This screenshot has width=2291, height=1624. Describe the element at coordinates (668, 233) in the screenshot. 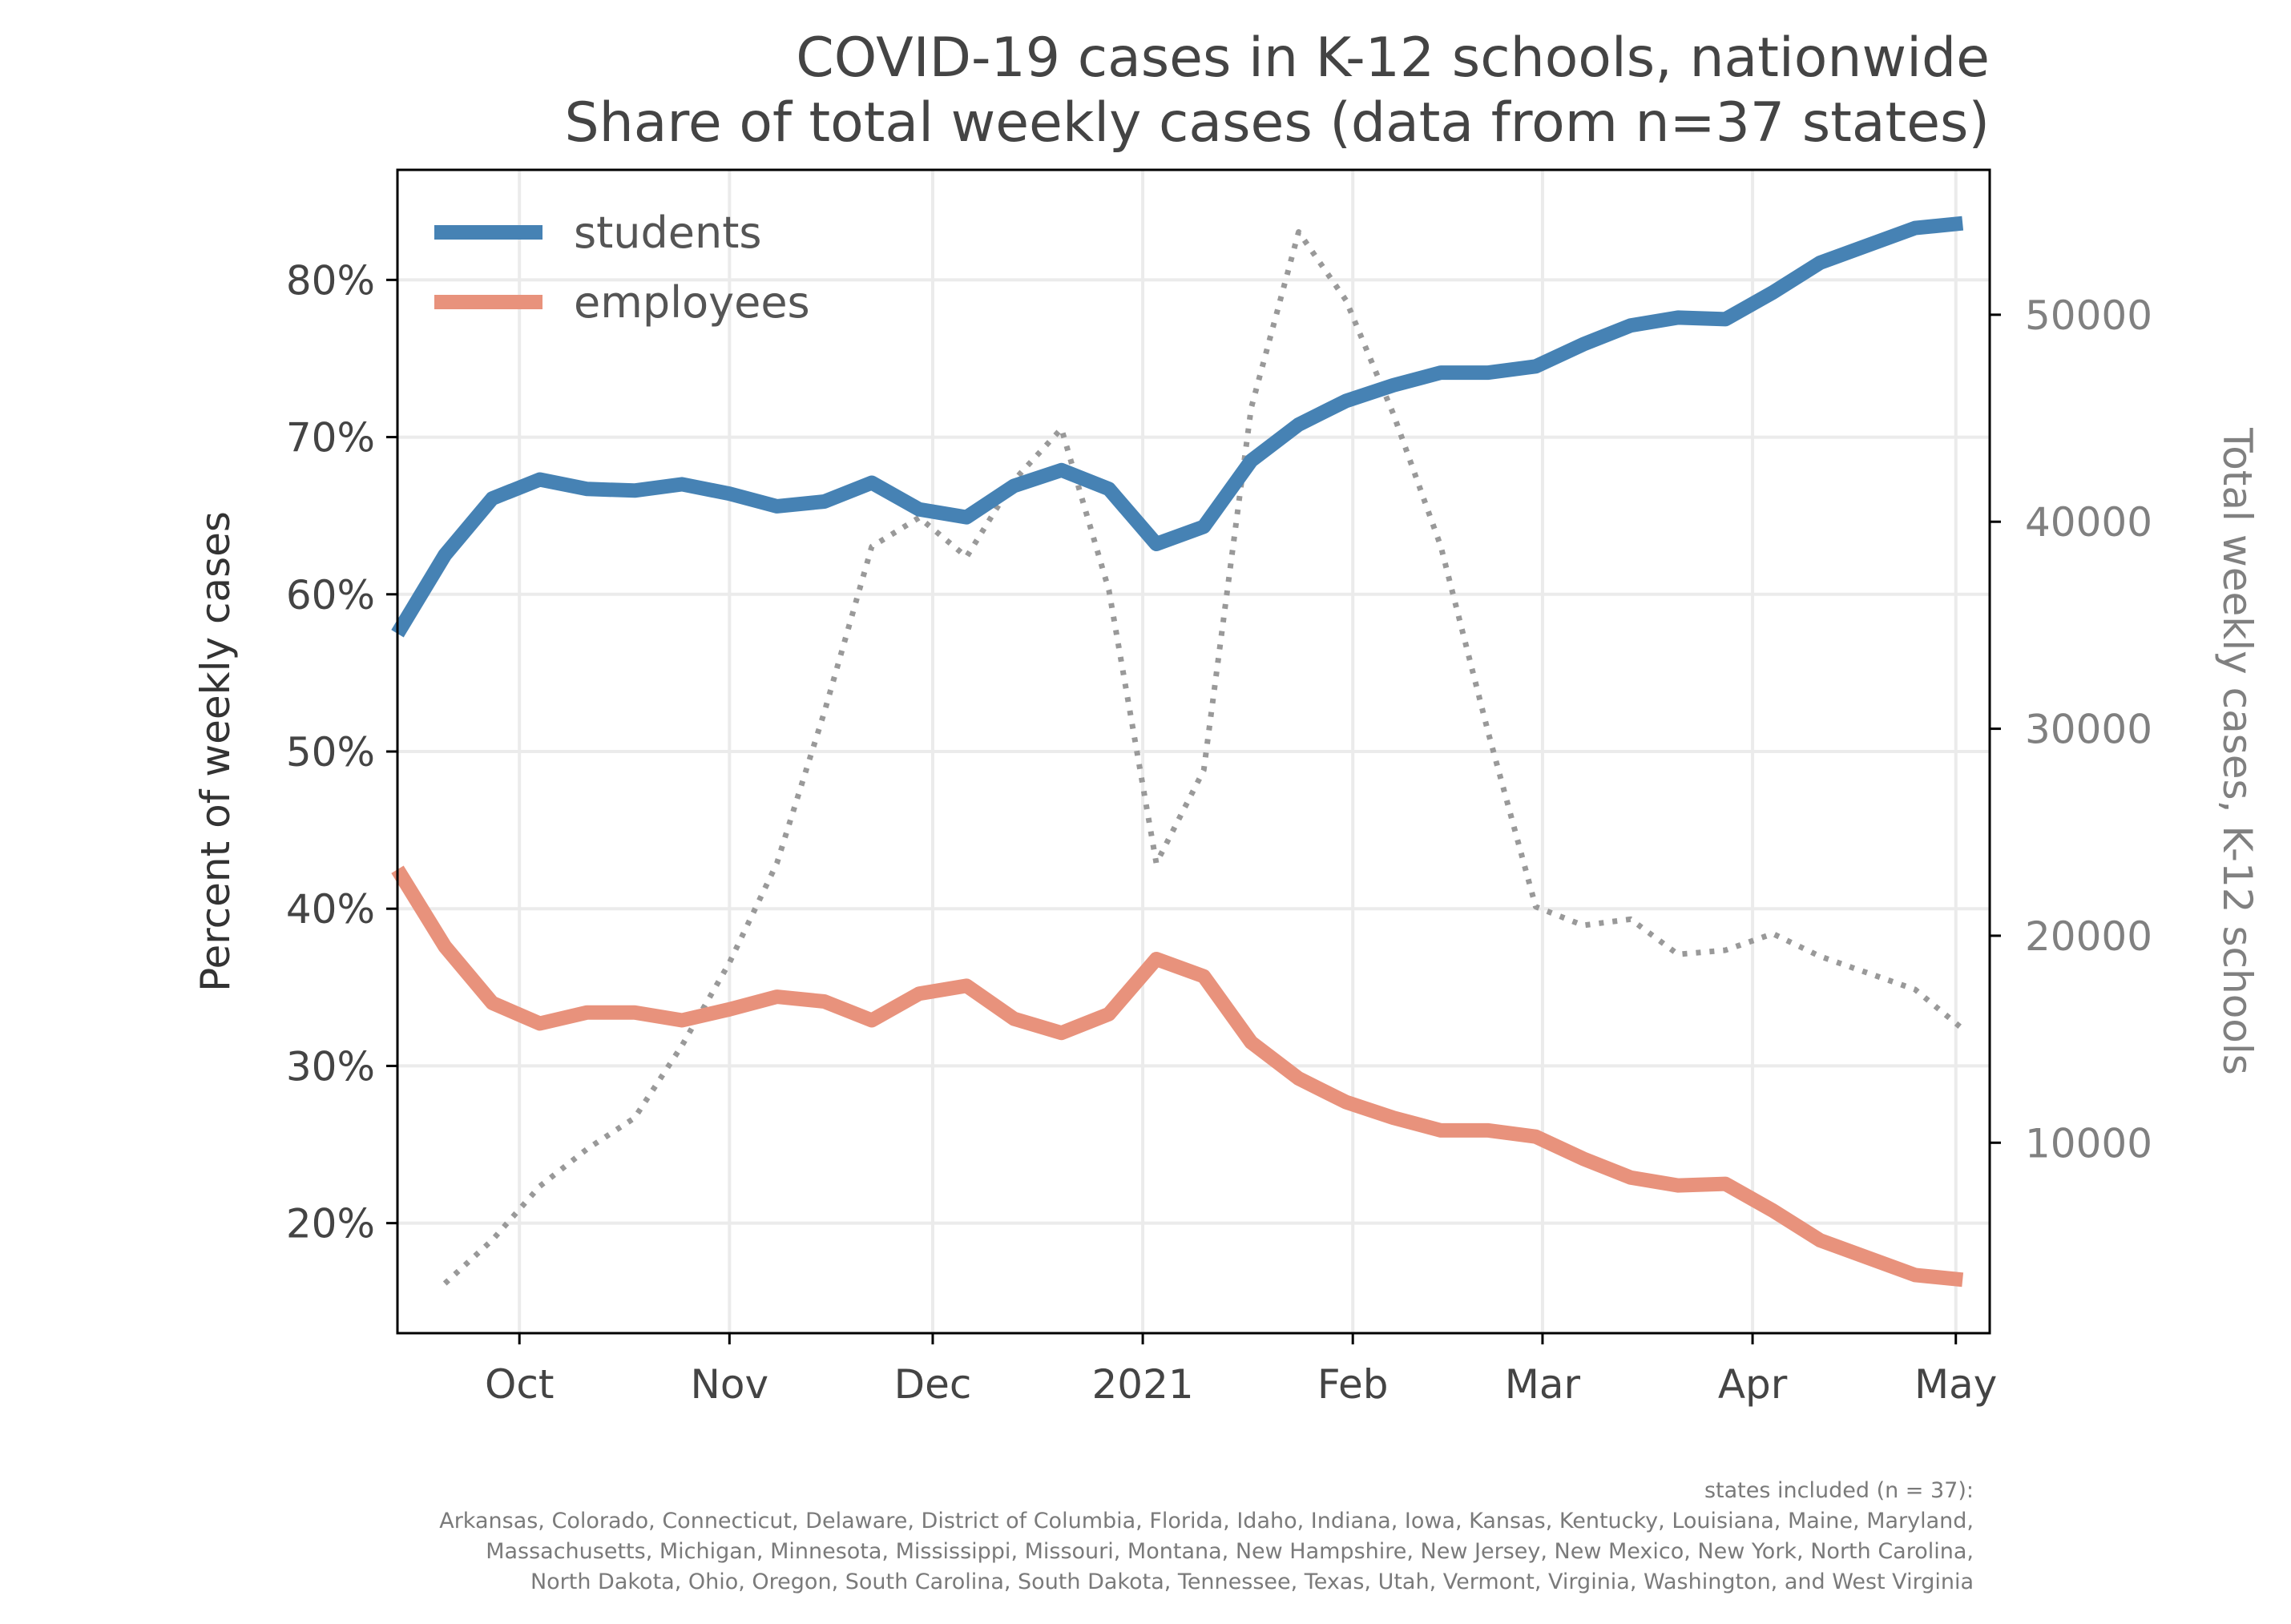

I see `legend-label-students: students` at that location.